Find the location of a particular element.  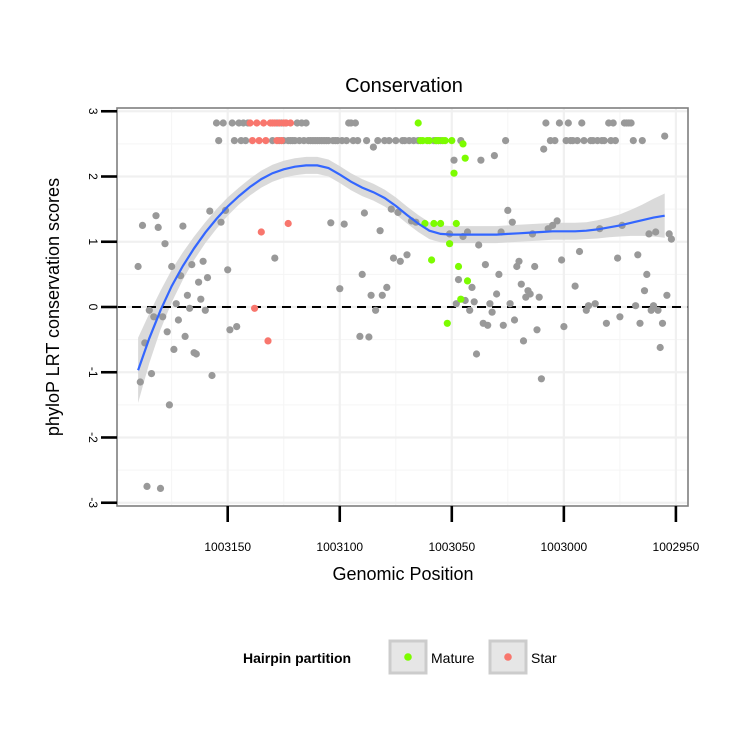

legend-item-mature: Mature is located at coordinates (431, 657).